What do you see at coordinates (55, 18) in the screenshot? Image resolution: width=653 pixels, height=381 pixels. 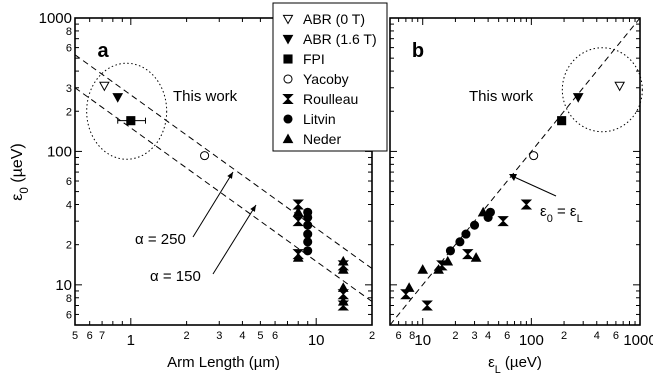 I see `y-tick-label: 1000` at bounding box center [55, 18].